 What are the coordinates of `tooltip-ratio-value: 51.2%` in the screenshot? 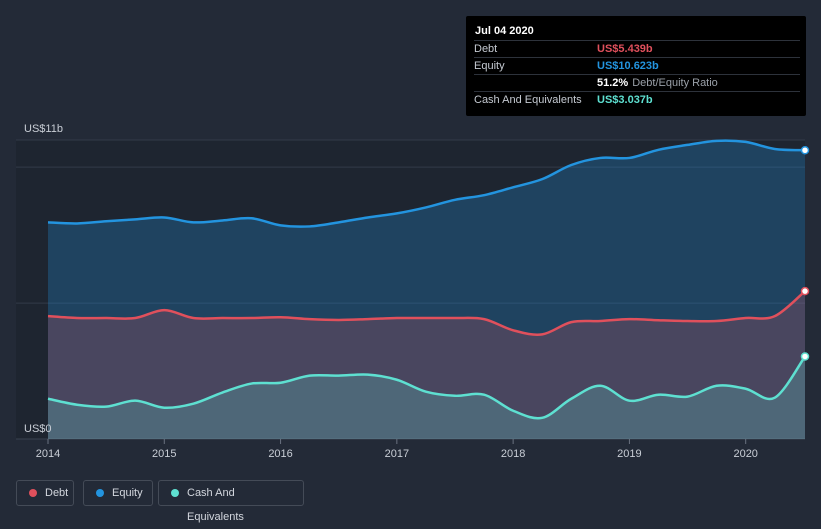 It's located at (613, 83).